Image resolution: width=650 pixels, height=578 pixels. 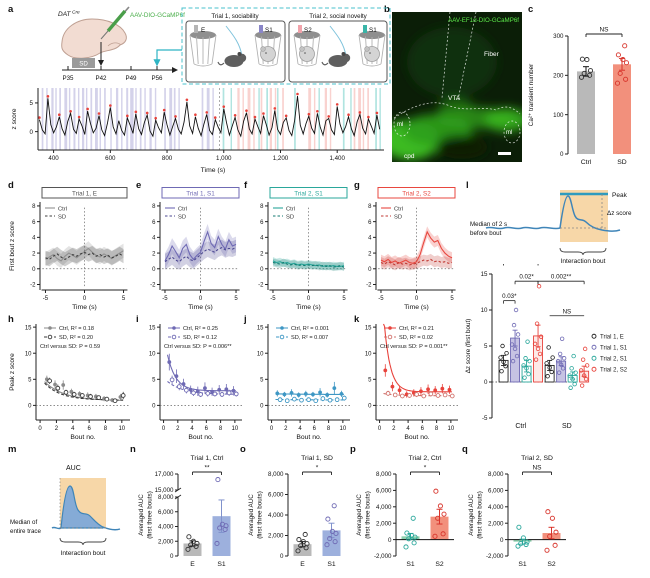 I want to click on svg-text: 2,000, so click(x=166, y=541).